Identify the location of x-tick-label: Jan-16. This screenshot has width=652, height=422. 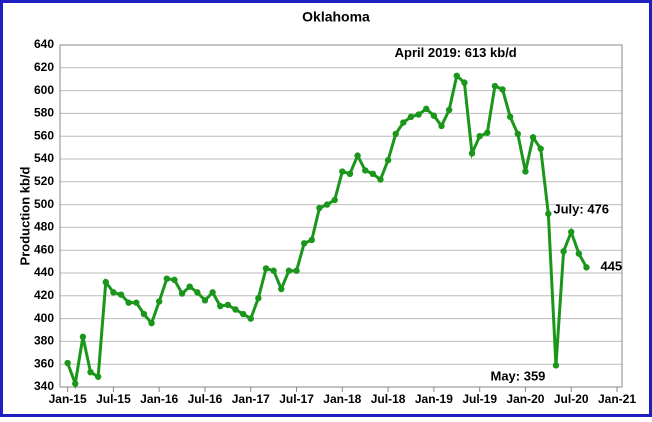
(159, 399).